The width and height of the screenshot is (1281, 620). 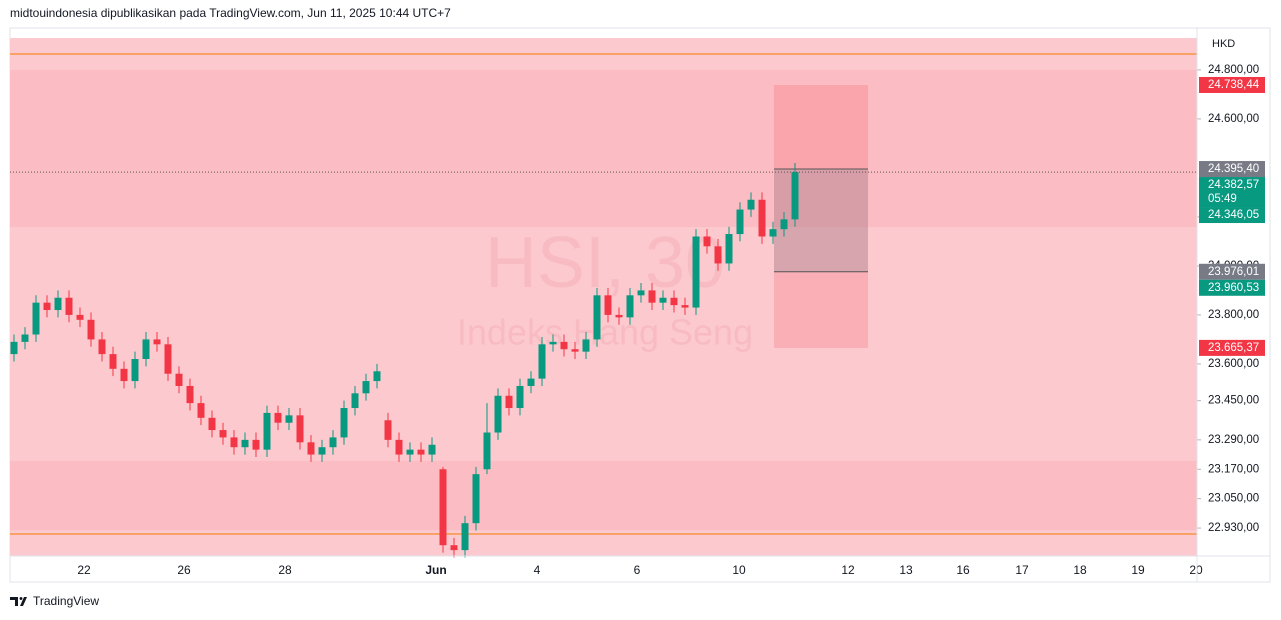 What do you see at coordinates (848, 570) in the screenshot?
I see `x-tick-label: 12` at bounding box center [848, 570].